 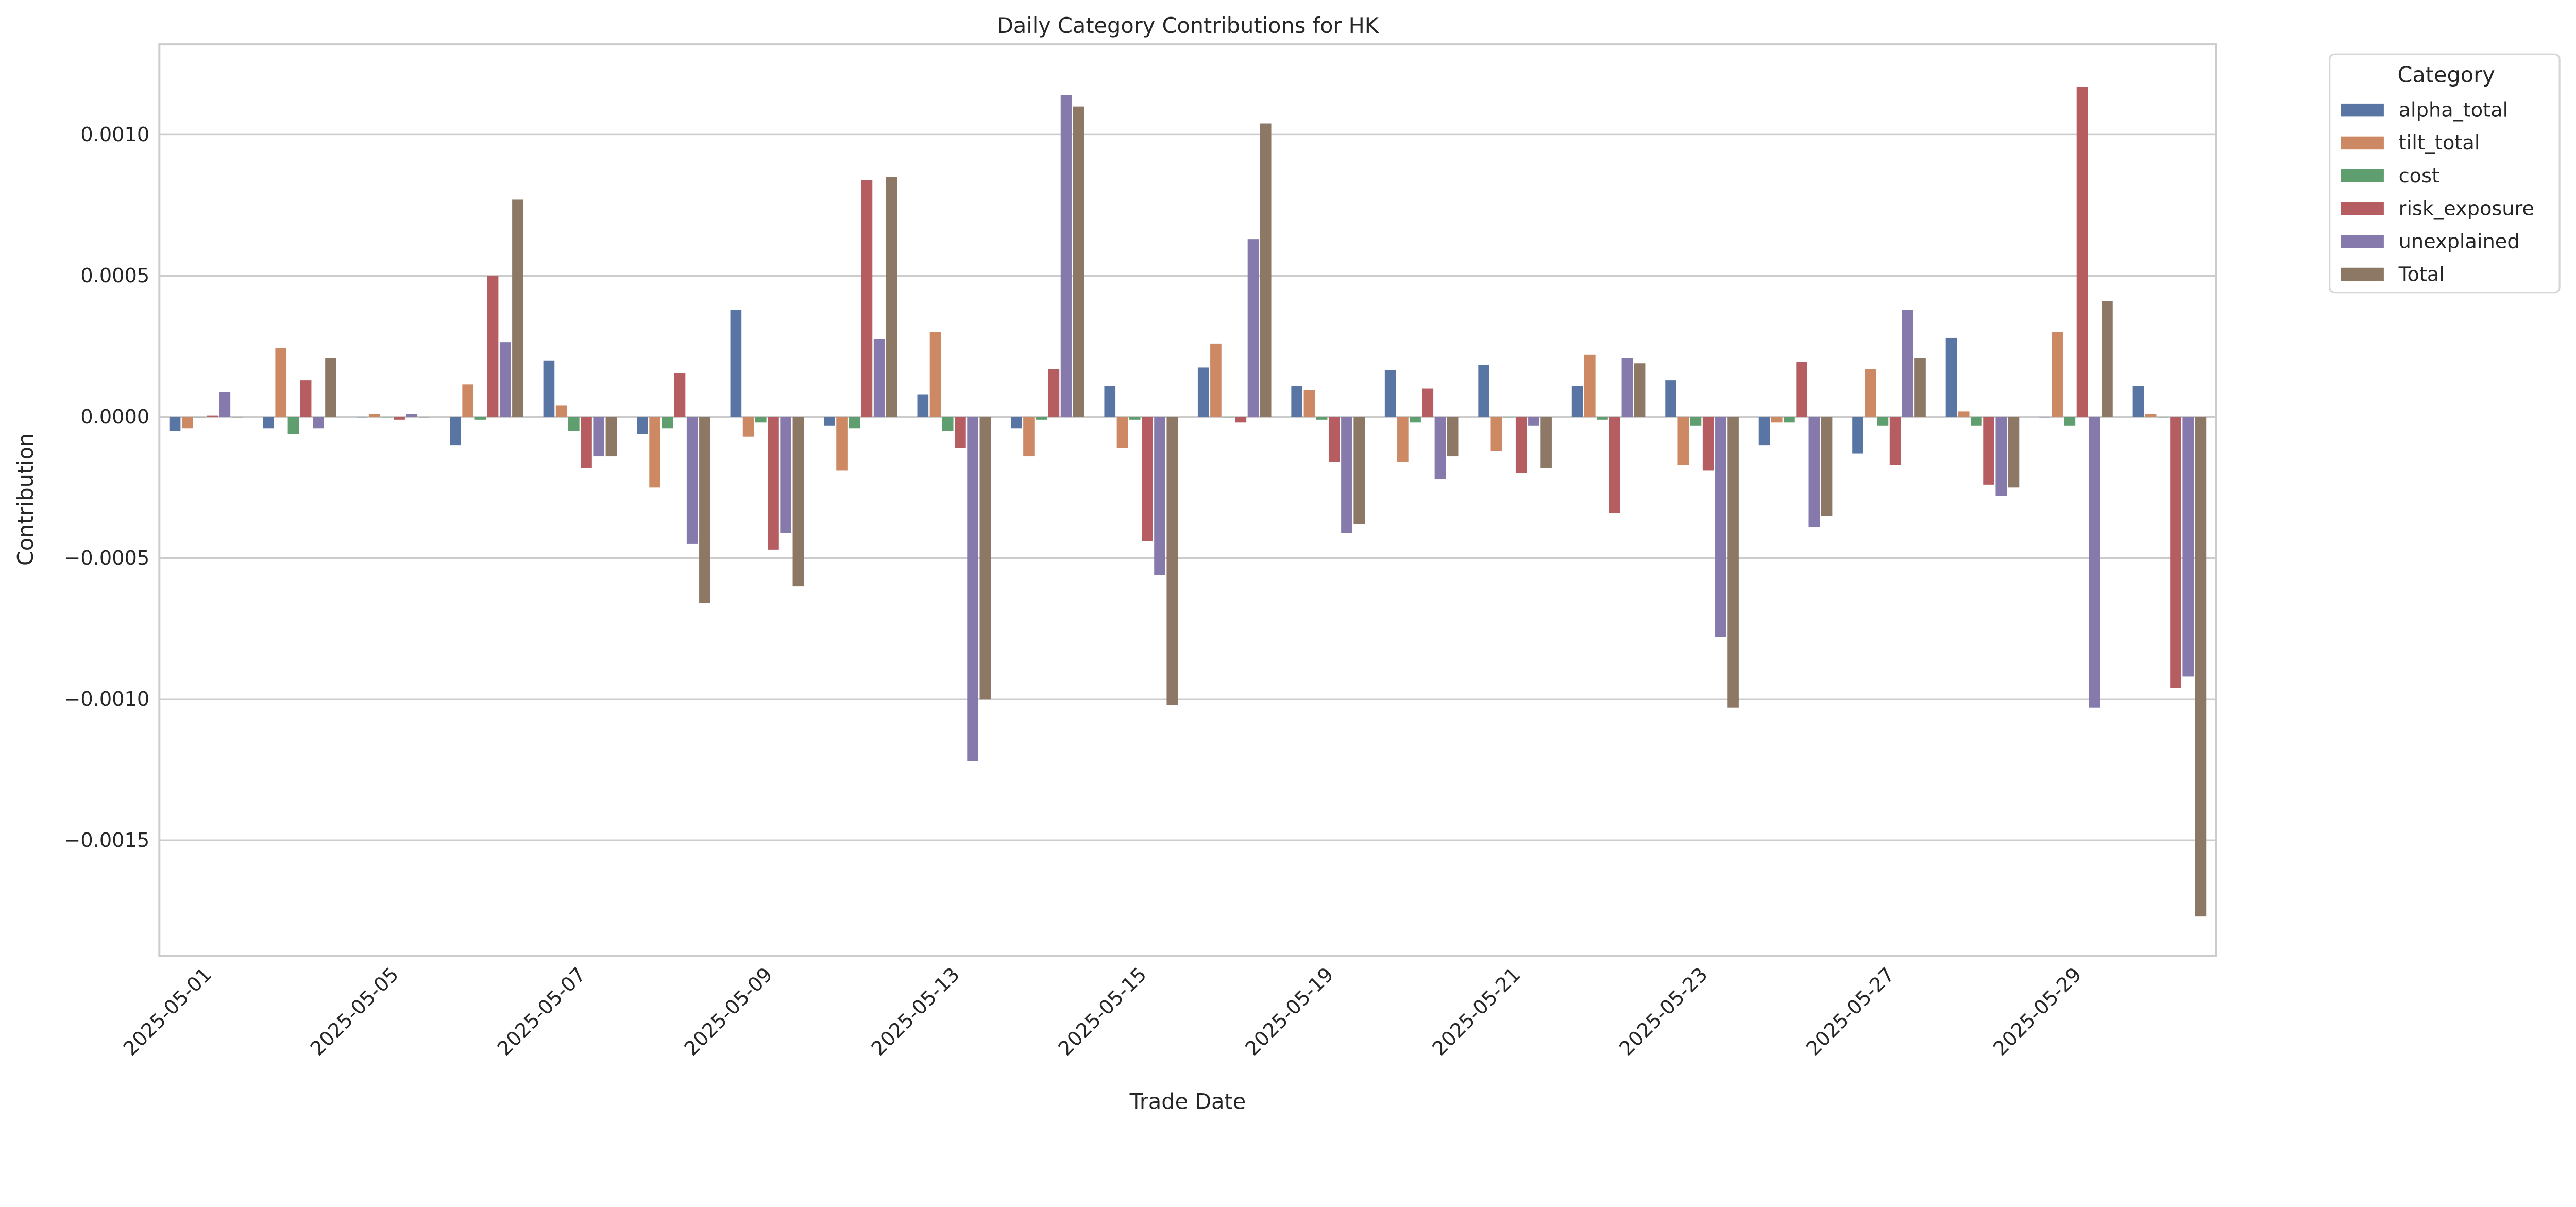 What do you see at coordinates (541, 1011) in the screenshot?
I see `x-tick-label: 2025-05-07` at bounding box center [541, 1011].